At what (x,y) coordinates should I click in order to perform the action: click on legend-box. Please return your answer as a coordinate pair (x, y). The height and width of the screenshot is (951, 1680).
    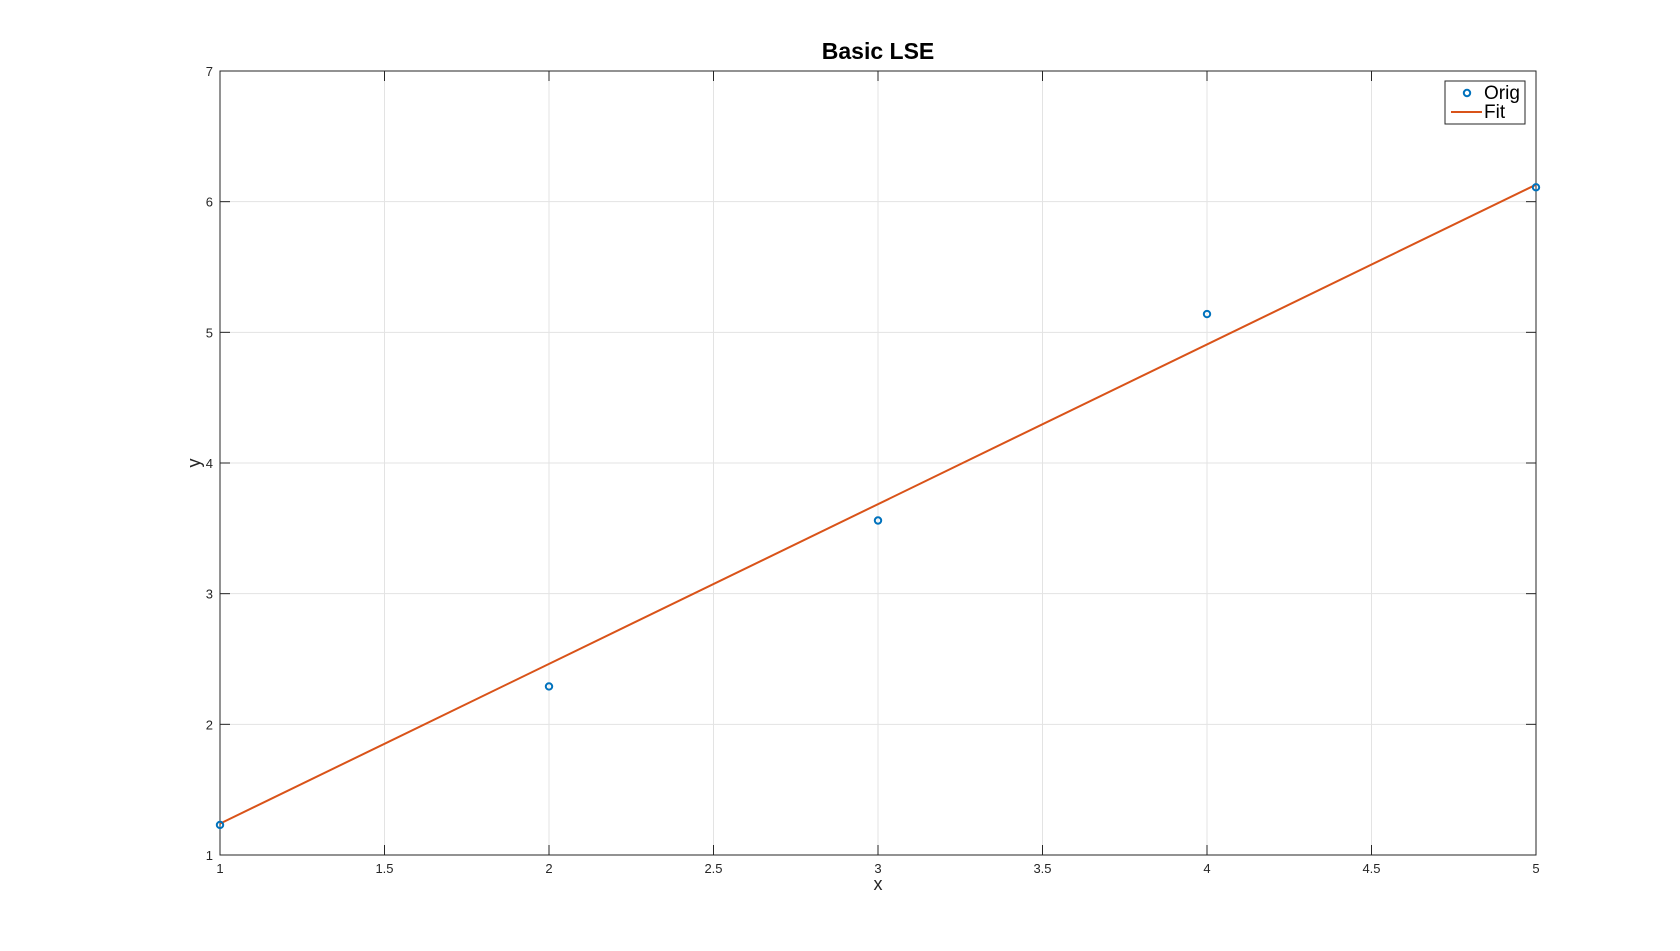
    Looking at the image, I should click on (1485, 102).